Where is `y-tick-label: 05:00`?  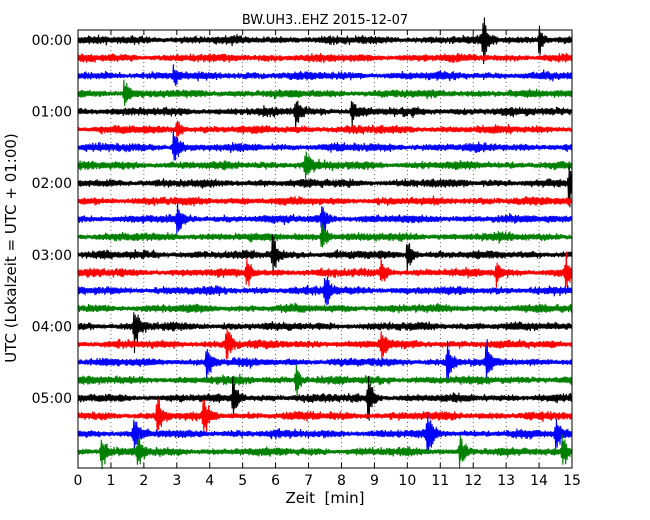
y-tick-label: 05:00 is located at coordinates (52, 399).